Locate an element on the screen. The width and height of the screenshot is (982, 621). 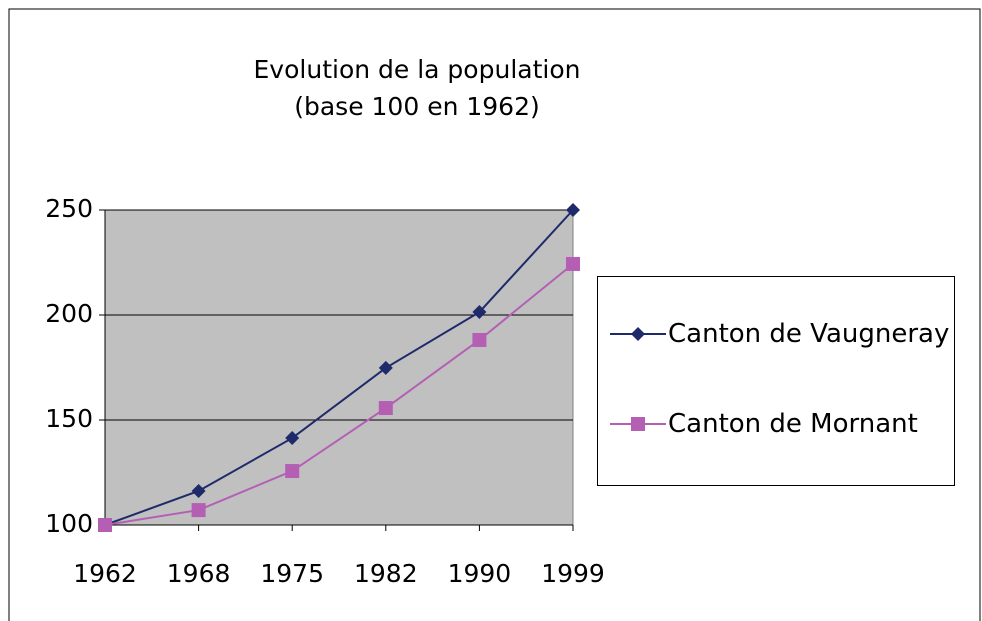
y-tick-label: 200 is located at coordinates (69, 313).